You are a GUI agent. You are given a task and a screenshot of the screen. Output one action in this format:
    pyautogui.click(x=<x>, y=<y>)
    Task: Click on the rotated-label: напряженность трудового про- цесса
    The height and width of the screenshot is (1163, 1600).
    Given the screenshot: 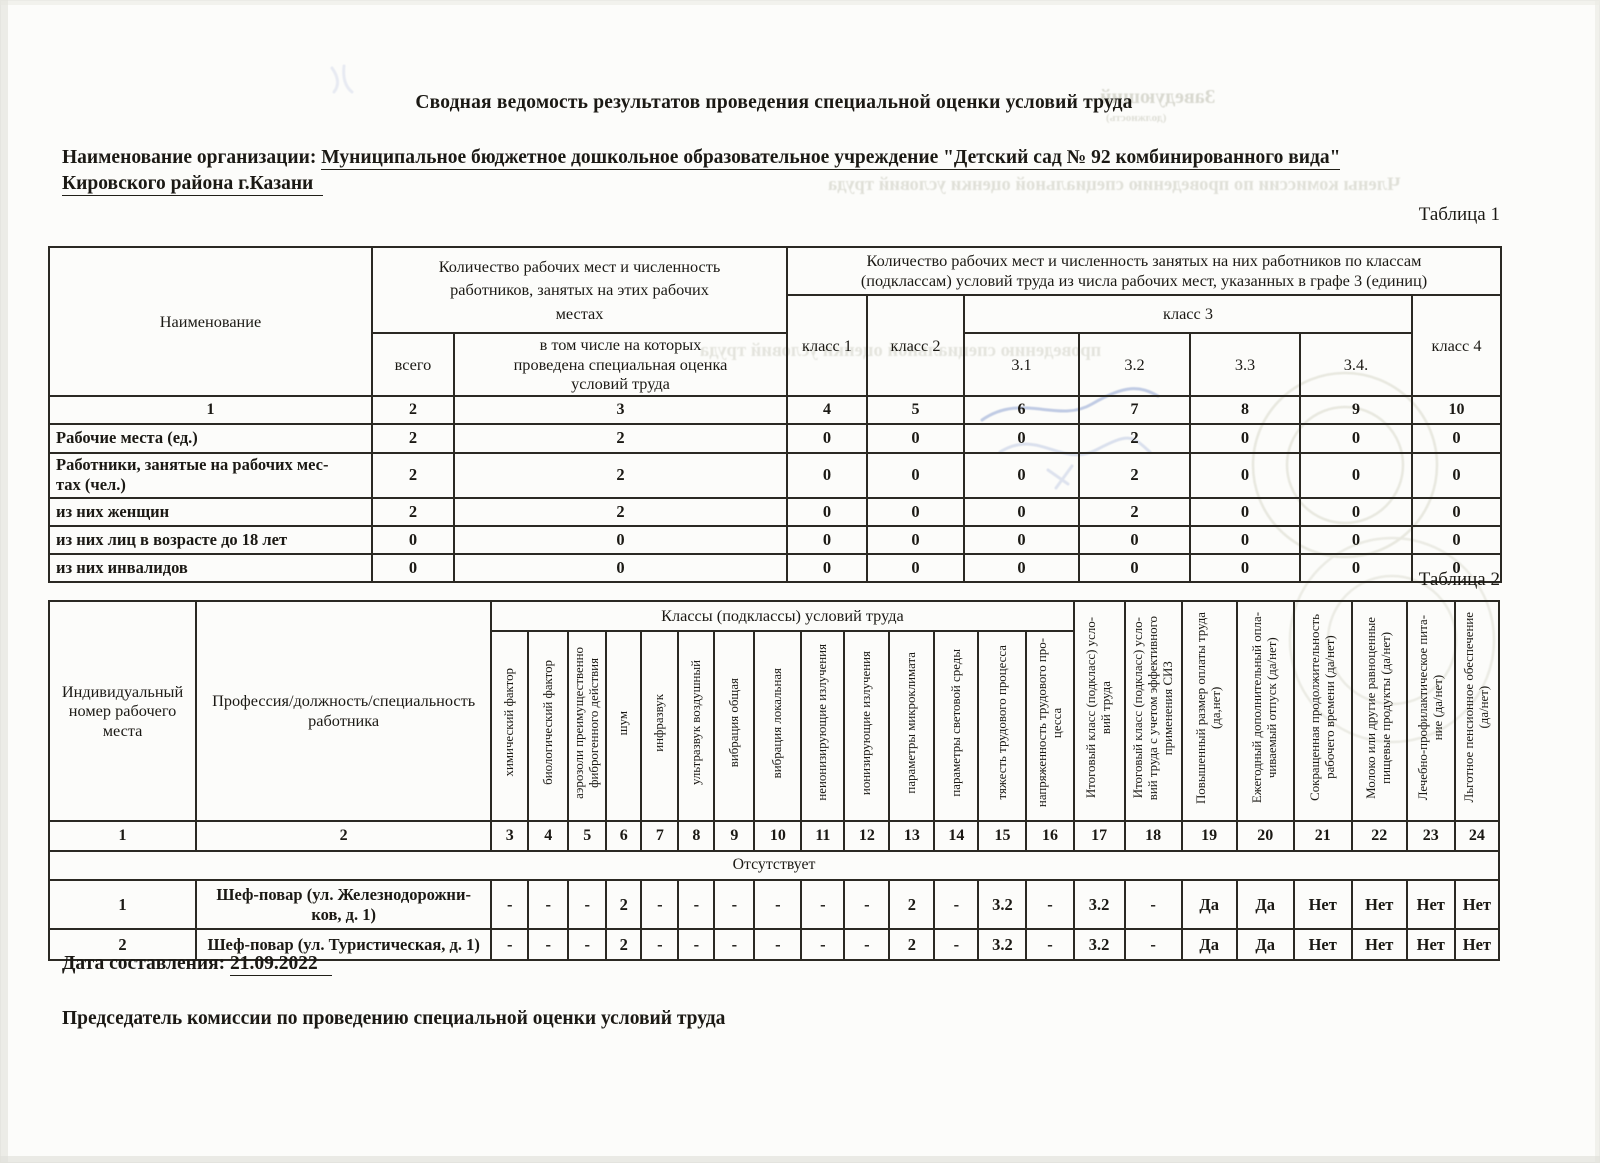 What is the action you would take?
    pyautogui.click(x=1050, y=723)
    